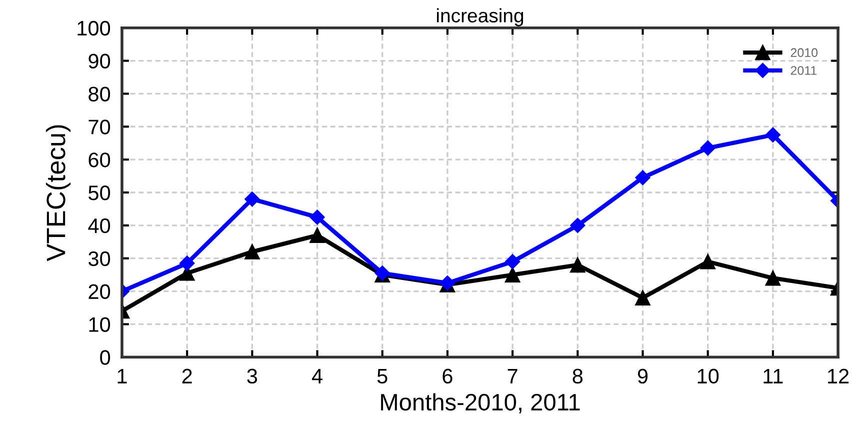 This screenshot has height=442, width=856. Describe the element at coordinates (643, 376) in the screenshot. I see `x-tick-label: 9` at that location.